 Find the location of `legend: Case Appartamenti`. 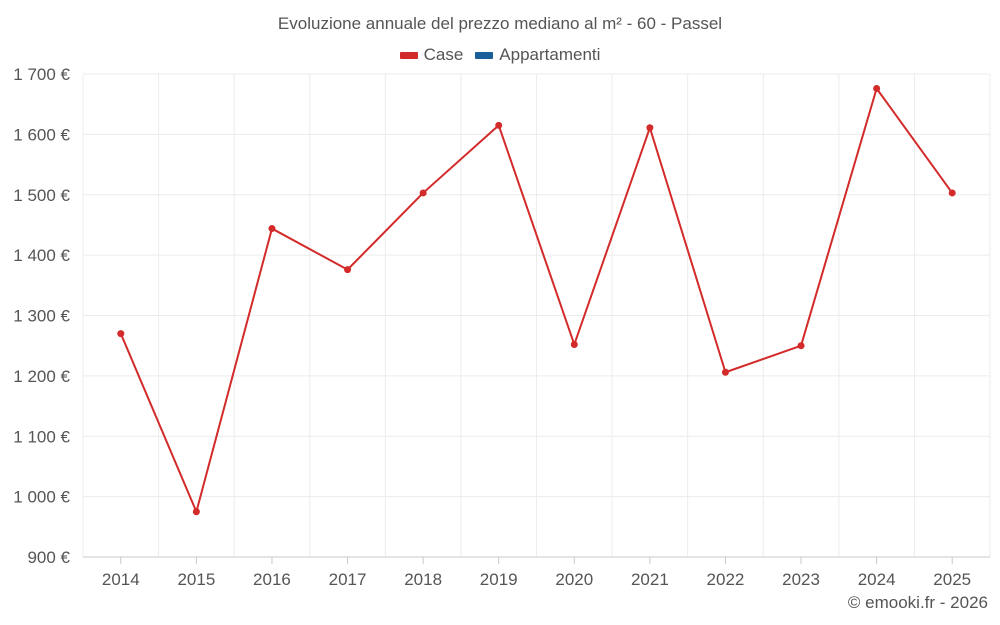

legend: Case Appartamenti is located at coordinates (500, 55).